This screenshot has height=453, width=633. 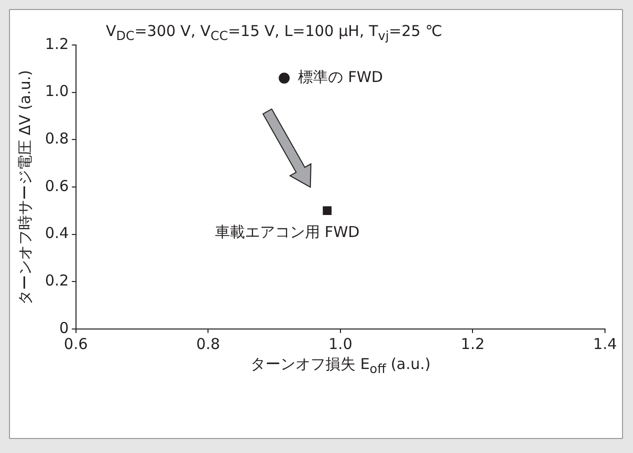 I want to click on y-tick-label: 0.6, so click(x=56, y=185).